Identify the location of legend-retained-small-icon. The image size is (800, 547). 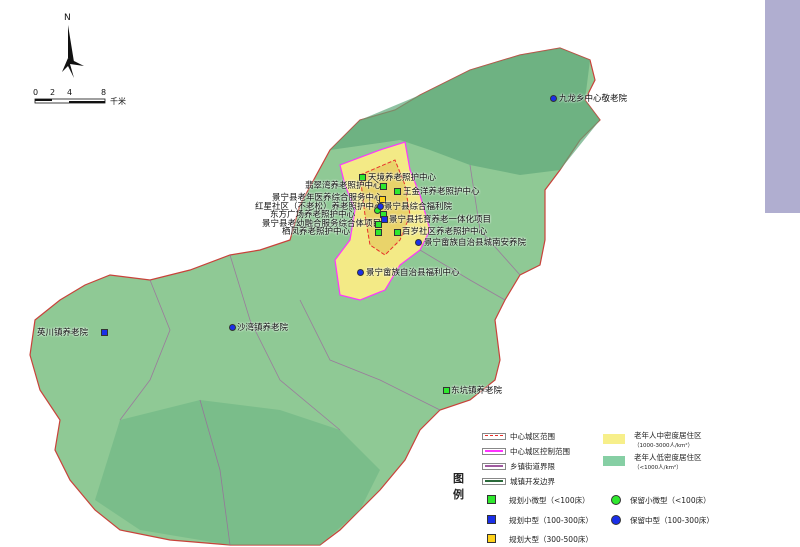
(616, 500).